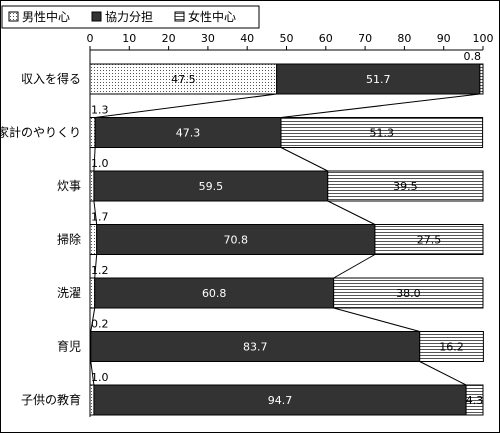 The width and height of the screenshot is (500, 436). Describe the element at coordinates (404, 38) in the screenshot. I see `x-tick-label: 80` at that location.